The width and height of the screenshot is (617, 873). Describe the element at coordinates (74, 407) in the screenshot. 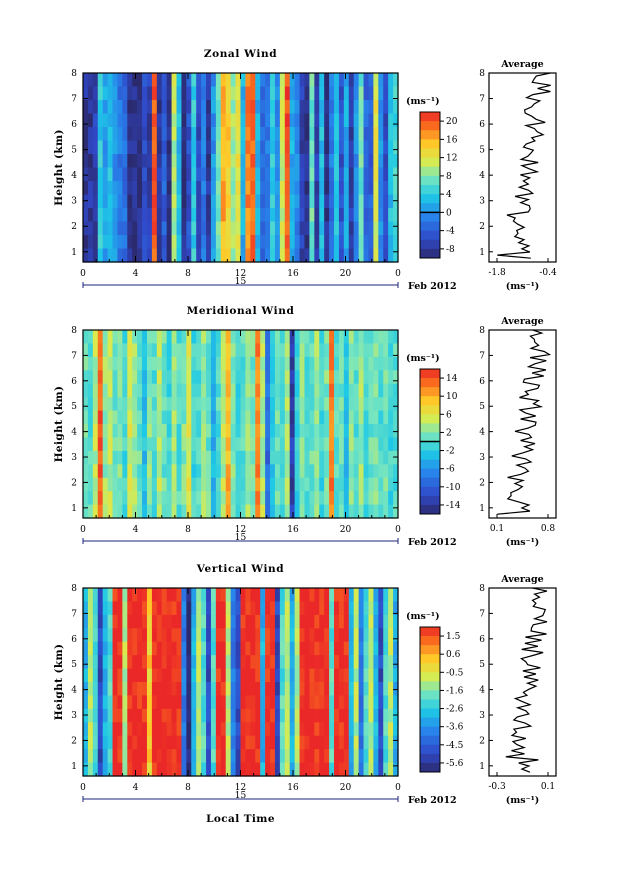

I see `y-tick-label: 5` at that location.